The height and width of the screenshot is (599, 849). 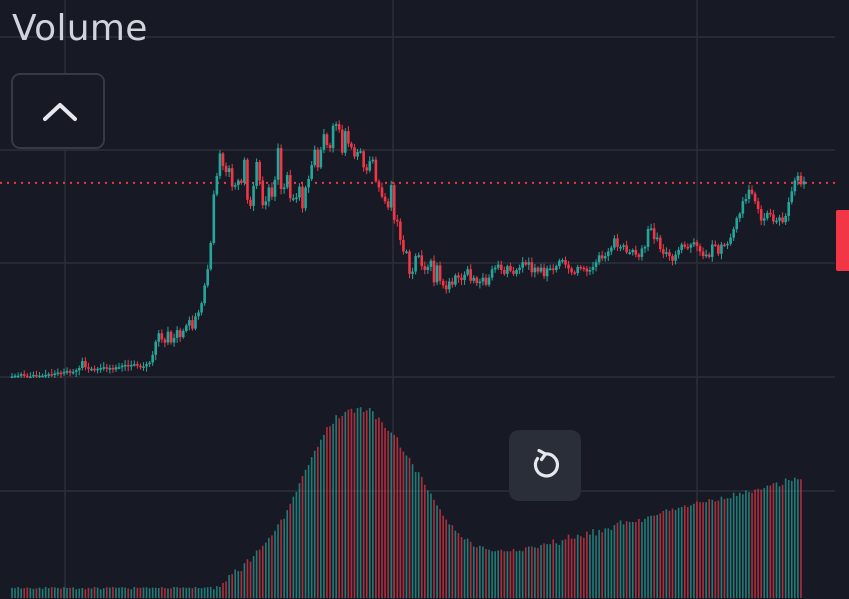 I want to click on collapse-button, so click(x=58, y=111).